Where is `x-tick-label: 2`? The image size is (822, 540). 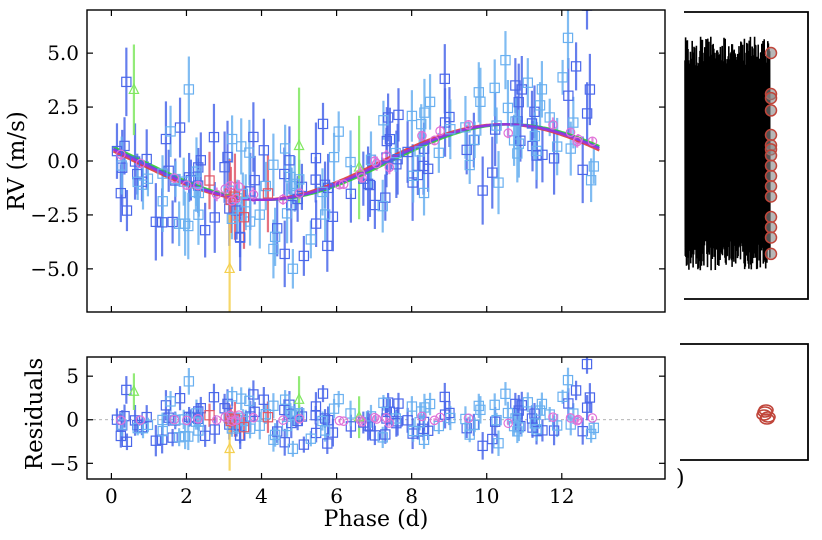
x-tick-label: 2 is located at coordinates (186, 496).